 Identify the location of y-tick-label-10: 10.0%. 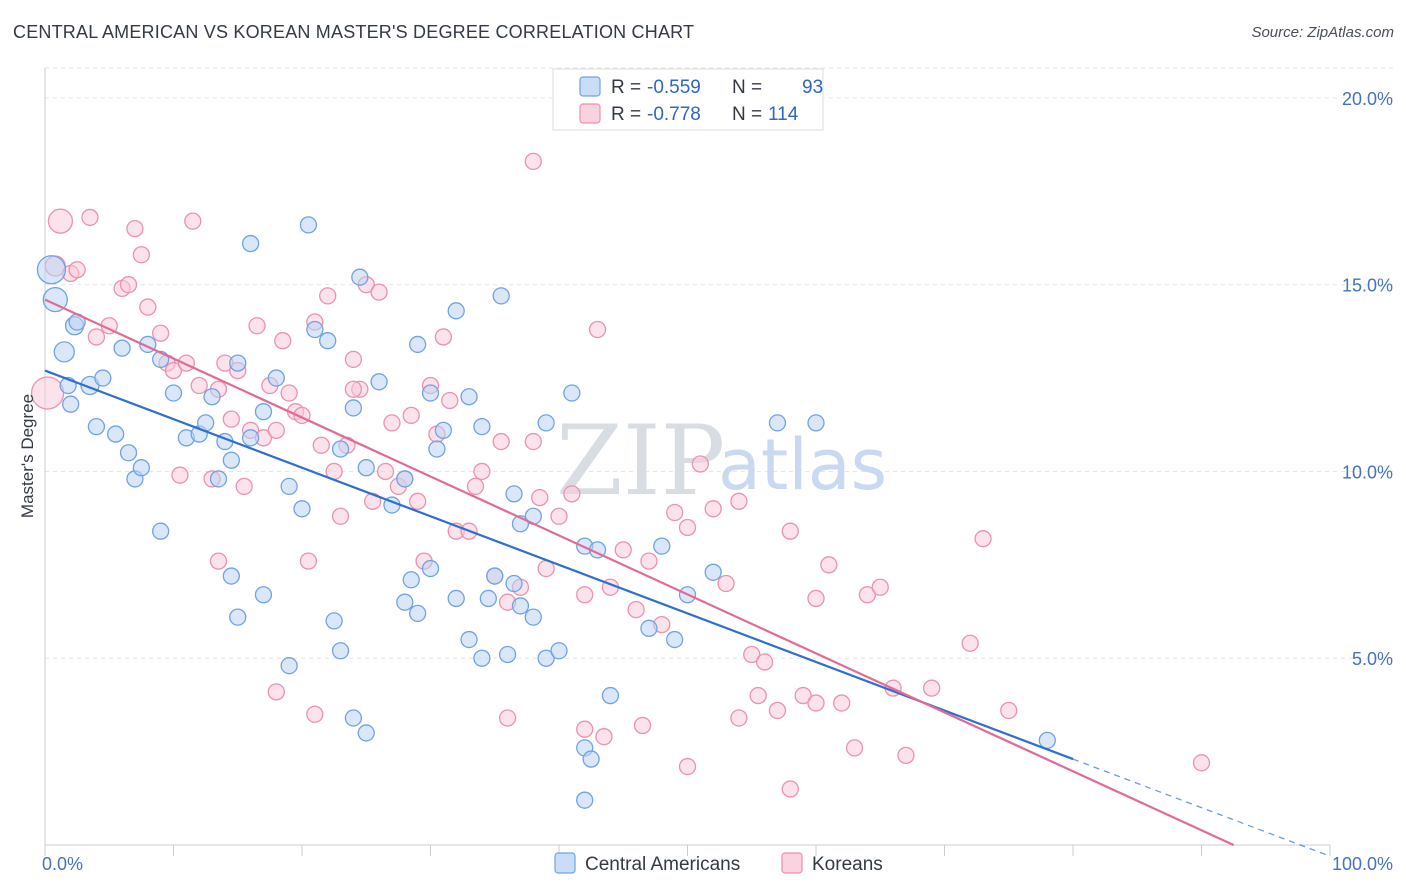
(1367, 472).